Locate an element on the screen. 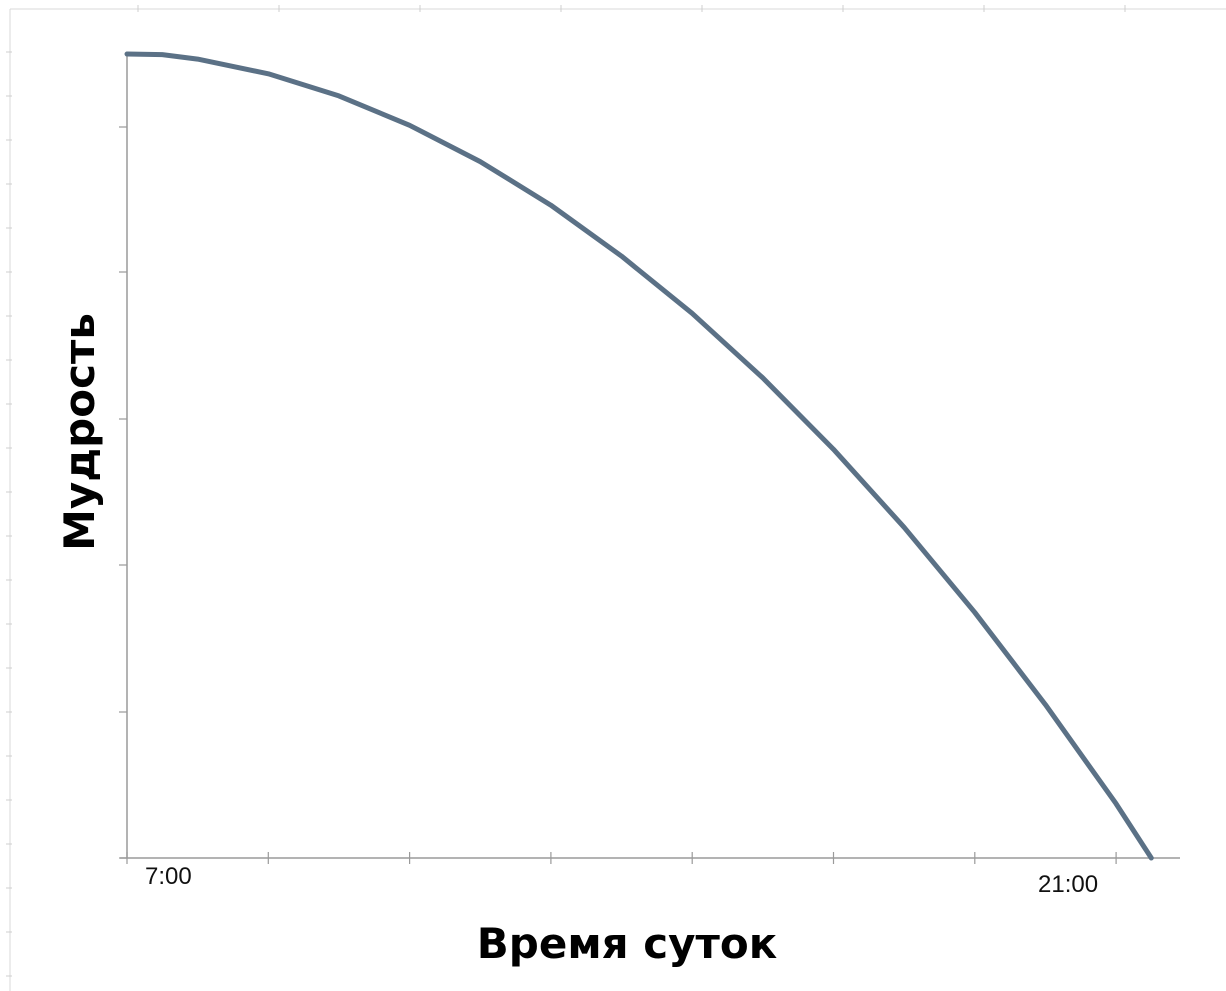 The image size is (1226, 991). x-tick-label-end: 21:00 is located at coordinates (1068, 884).